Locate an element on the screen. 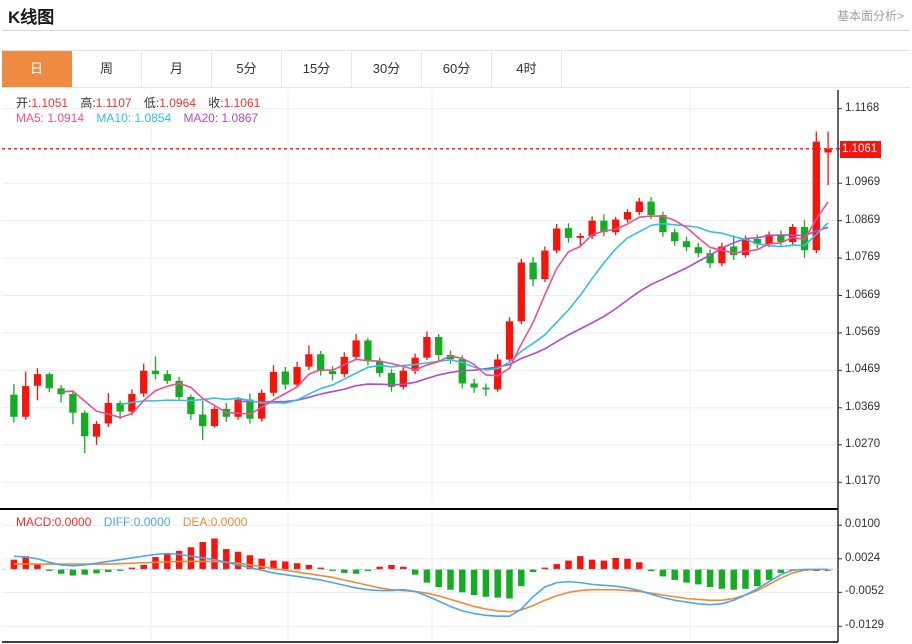  macd-axis-label: -0.0129 is located at coordinates (865, 625).